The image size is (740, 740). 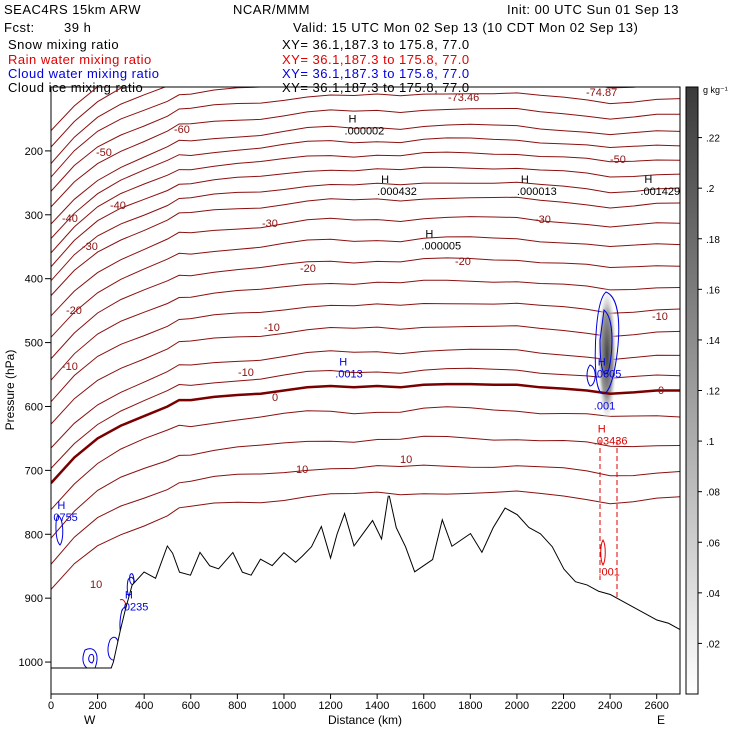 What do you see at coordinates (713, 290) in the screenshot?
I see `colorbar-tick-label: .16` at bounding box center [713, 290].